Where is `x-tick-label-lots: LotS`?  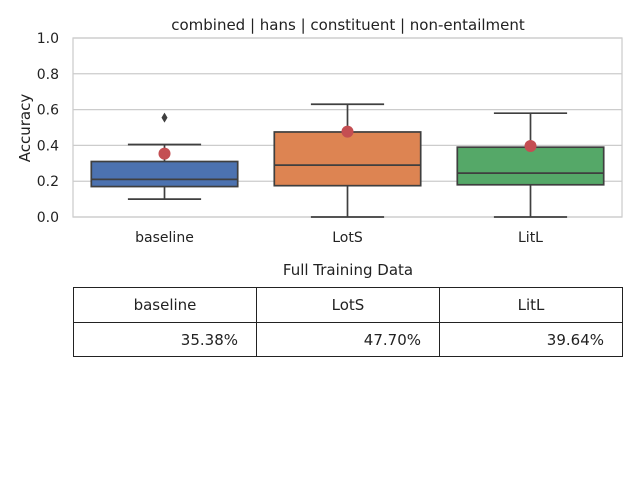
x-tick-label-lots: LotS is located at coordinates (347, 238).